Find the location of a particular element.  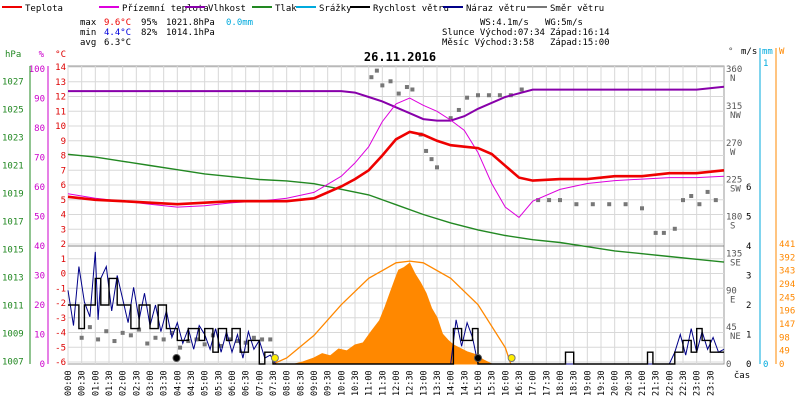

x-tick-label: 14:30 is located at coordinates (465, 383).